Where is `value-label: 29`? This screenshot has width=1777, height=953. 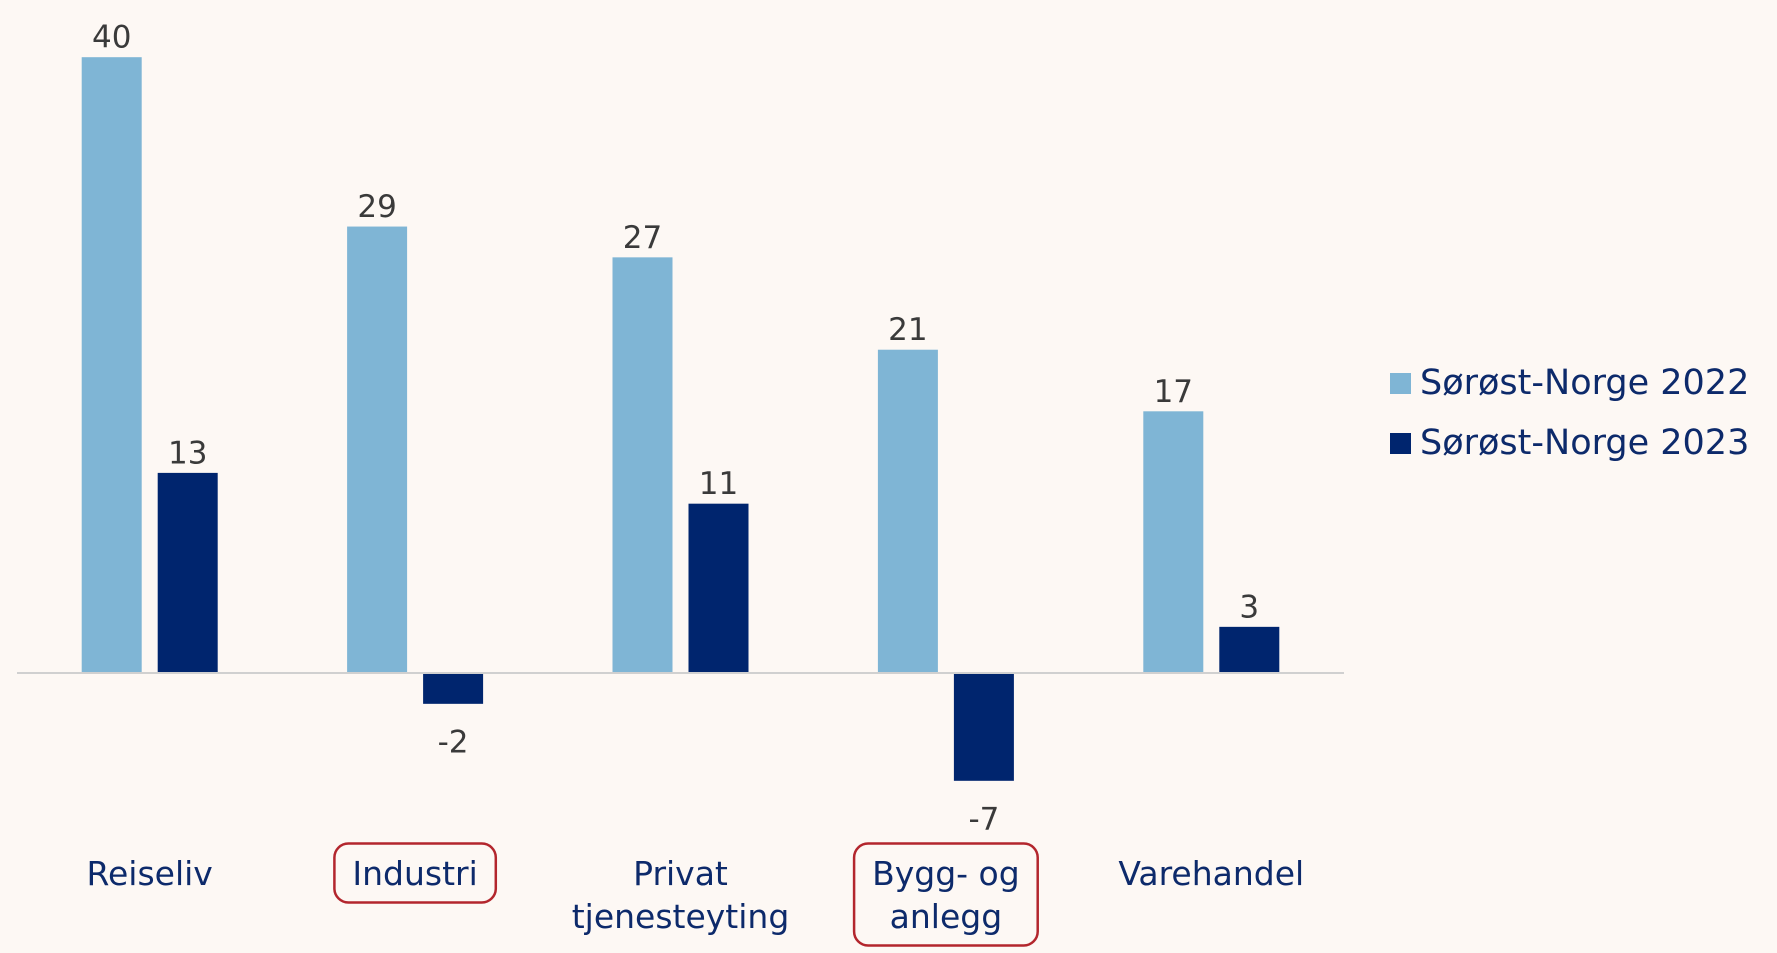
value-label: 29 is located at coordinates (376, 207).